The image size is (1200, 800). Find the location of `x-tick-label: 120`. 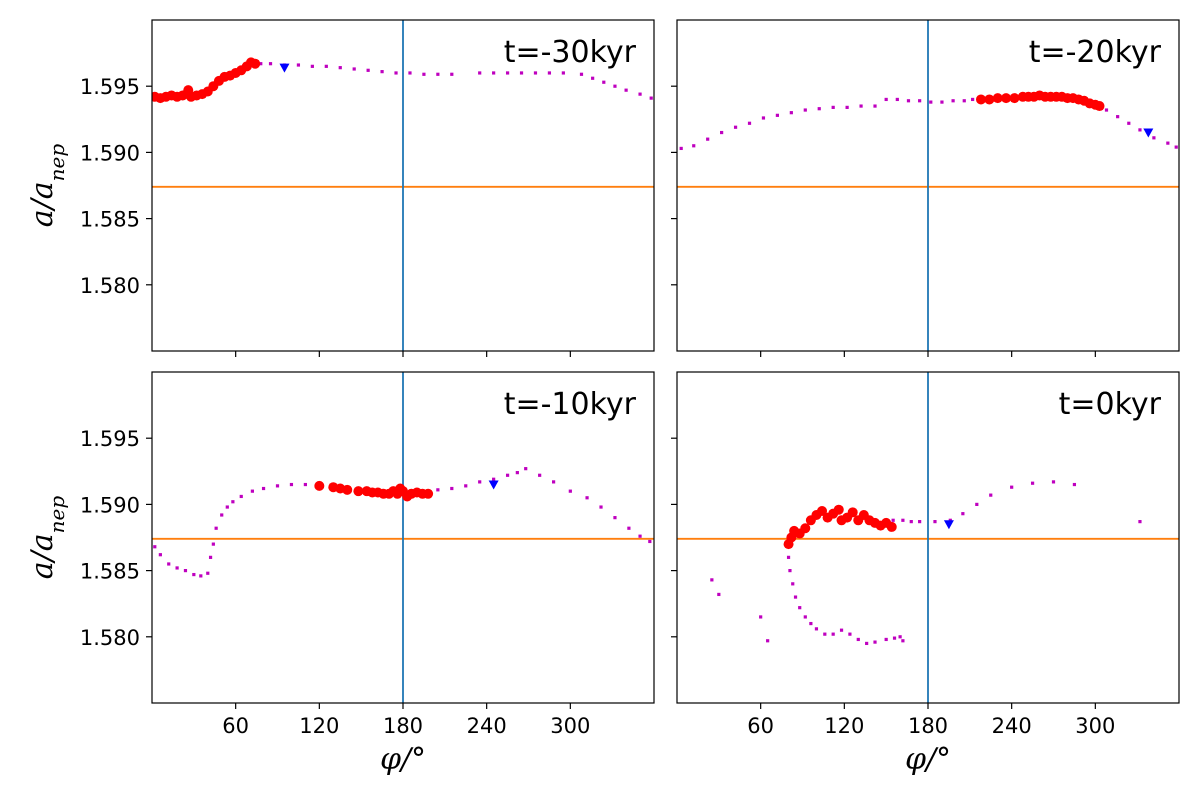

x-tick-label: 120 is located at coordinates (319, 726).